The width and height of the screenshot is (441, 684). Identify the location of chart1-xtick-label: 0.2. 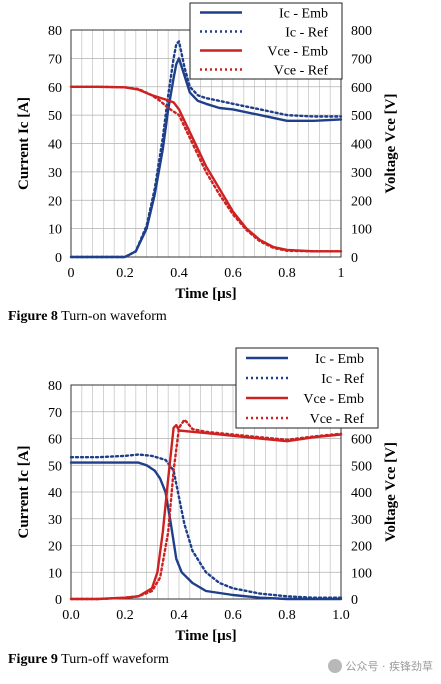
(125, 273).